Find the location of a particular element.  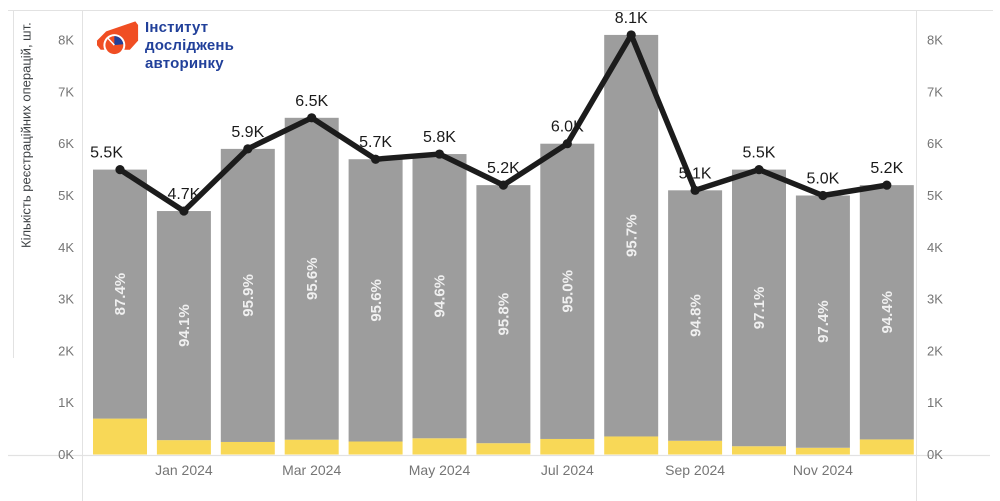

y-tick-right: 2K is located at coordinates (935, 350).